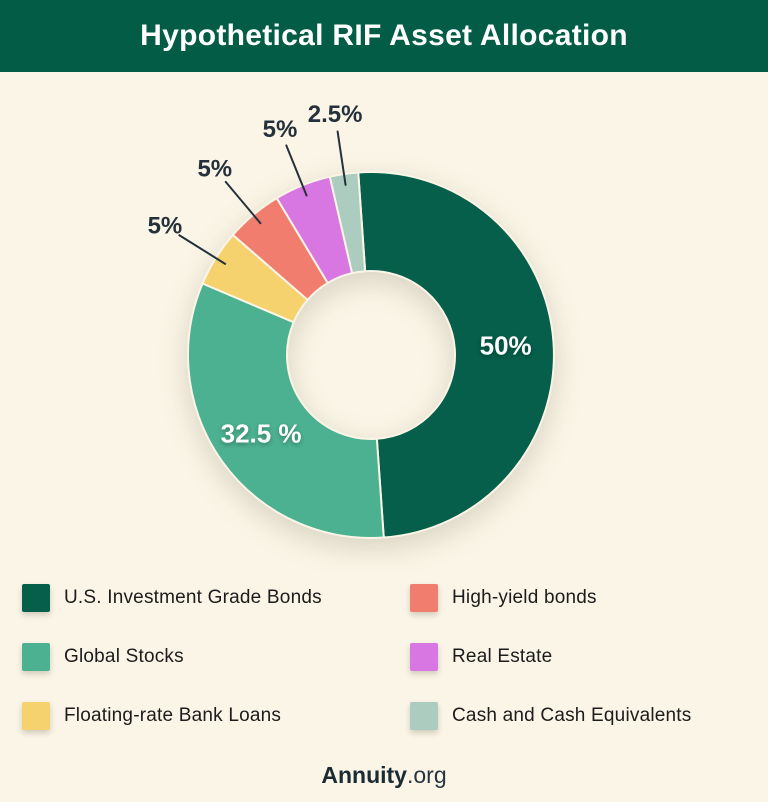 The image size is (768, 802). Describe the element at coordinates (173, 715) in the screenshot. I see `legend-label: Floating-rate Bank Loans` at that location.